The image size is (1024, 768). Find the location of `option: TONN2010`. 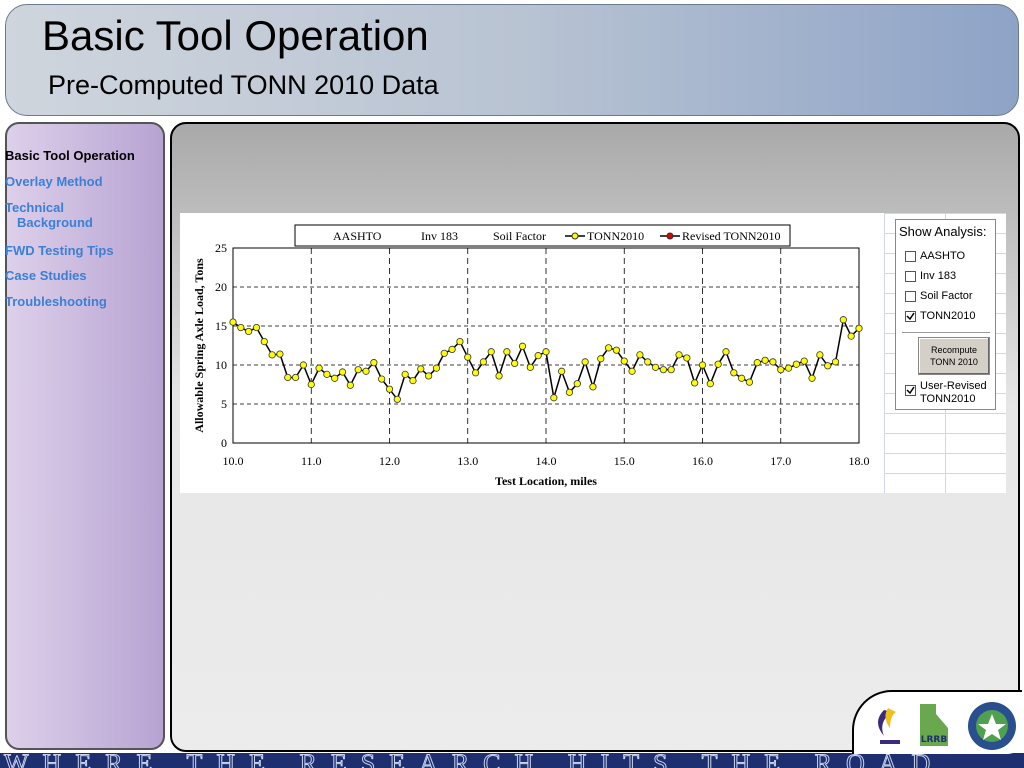

option: TONN2010 is located at coordinates (940, 316).